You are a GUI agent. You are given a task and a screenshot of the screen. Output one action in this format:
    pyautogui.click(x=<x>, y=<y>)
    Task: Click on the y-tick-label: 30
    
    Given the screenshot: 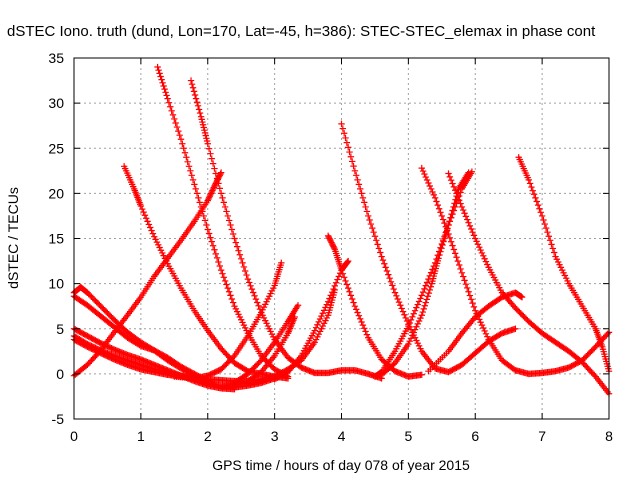 What is the action you would take?
    pyautogui.click(x=56, y=103)
    